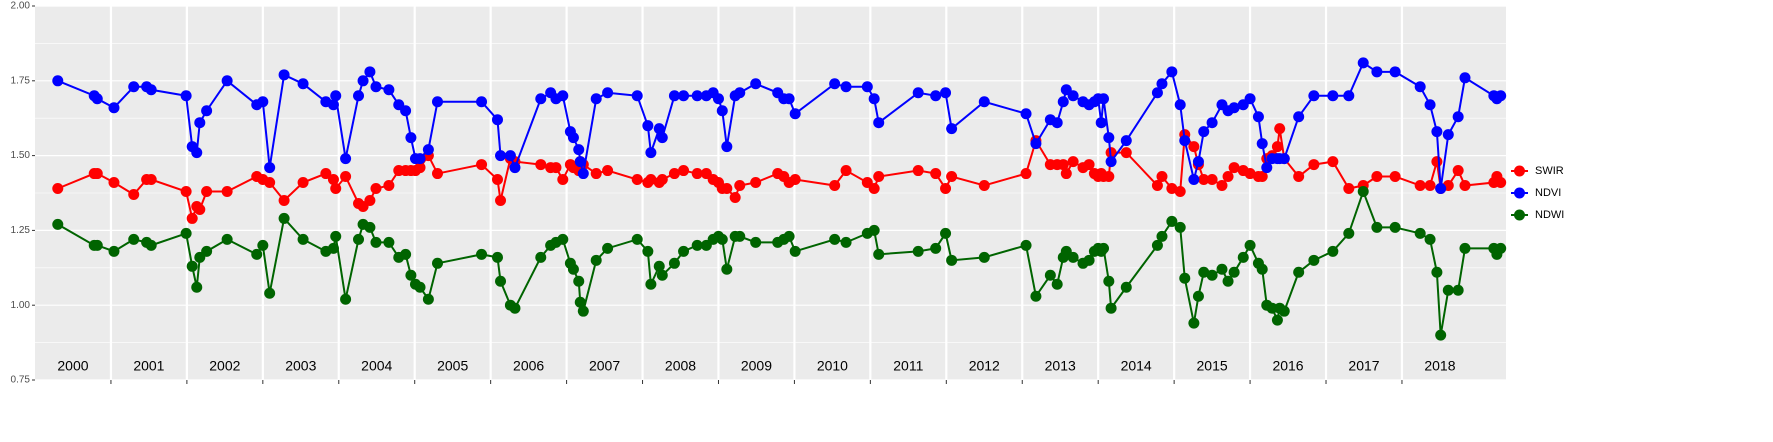 The height and width of the screenshot is (442, 1773). Describe the element at coordinates (908, 366) in the screenshot. I see `year-label: 2011` at that location.